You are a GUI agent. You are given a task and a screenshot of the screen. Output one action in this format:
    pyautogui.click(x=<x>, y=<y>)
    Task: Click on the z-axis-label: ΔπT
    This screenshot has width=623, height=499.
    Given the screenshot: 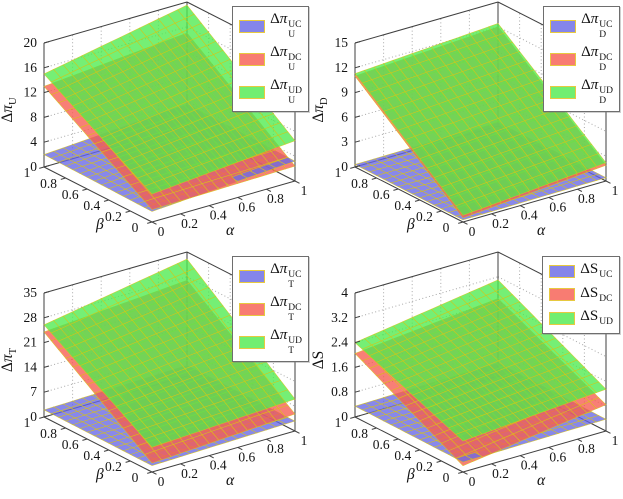 What is the action you would take?
    pyautogui.click(x=9, y=360)
    